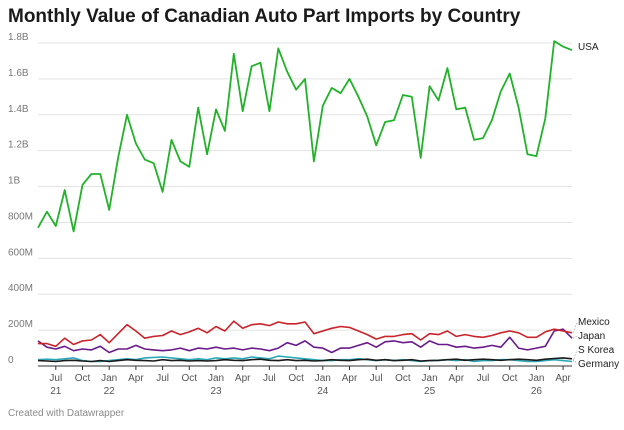 The height and width of the screenshot is (430, 624). What do you see at coordinates (14, 181) in the screenshot?
I see `y-tick-label: 1B` at bounding box center [14, 181].